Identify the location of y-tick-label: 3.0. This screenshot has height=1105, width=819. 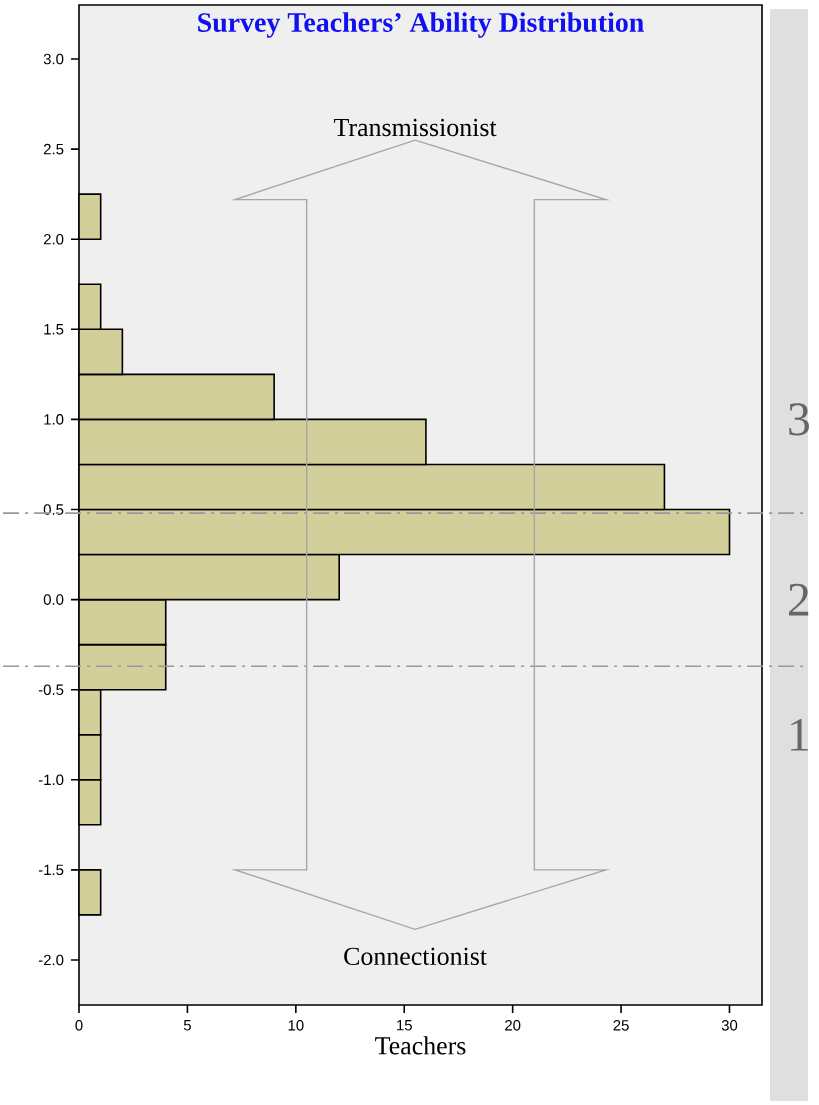
(53, 59).